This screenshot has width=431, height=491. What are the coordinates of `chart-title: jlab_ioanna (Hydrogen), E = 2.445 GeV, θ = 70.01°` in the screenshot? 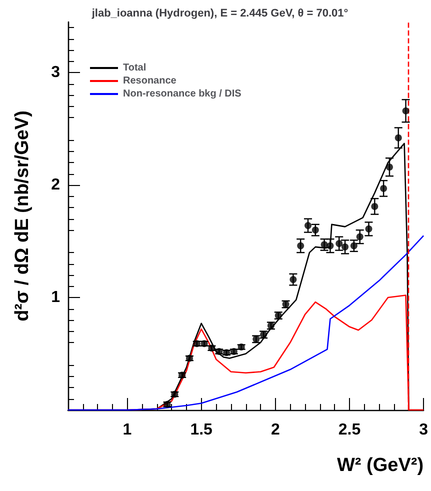 It's located at (219, 14).